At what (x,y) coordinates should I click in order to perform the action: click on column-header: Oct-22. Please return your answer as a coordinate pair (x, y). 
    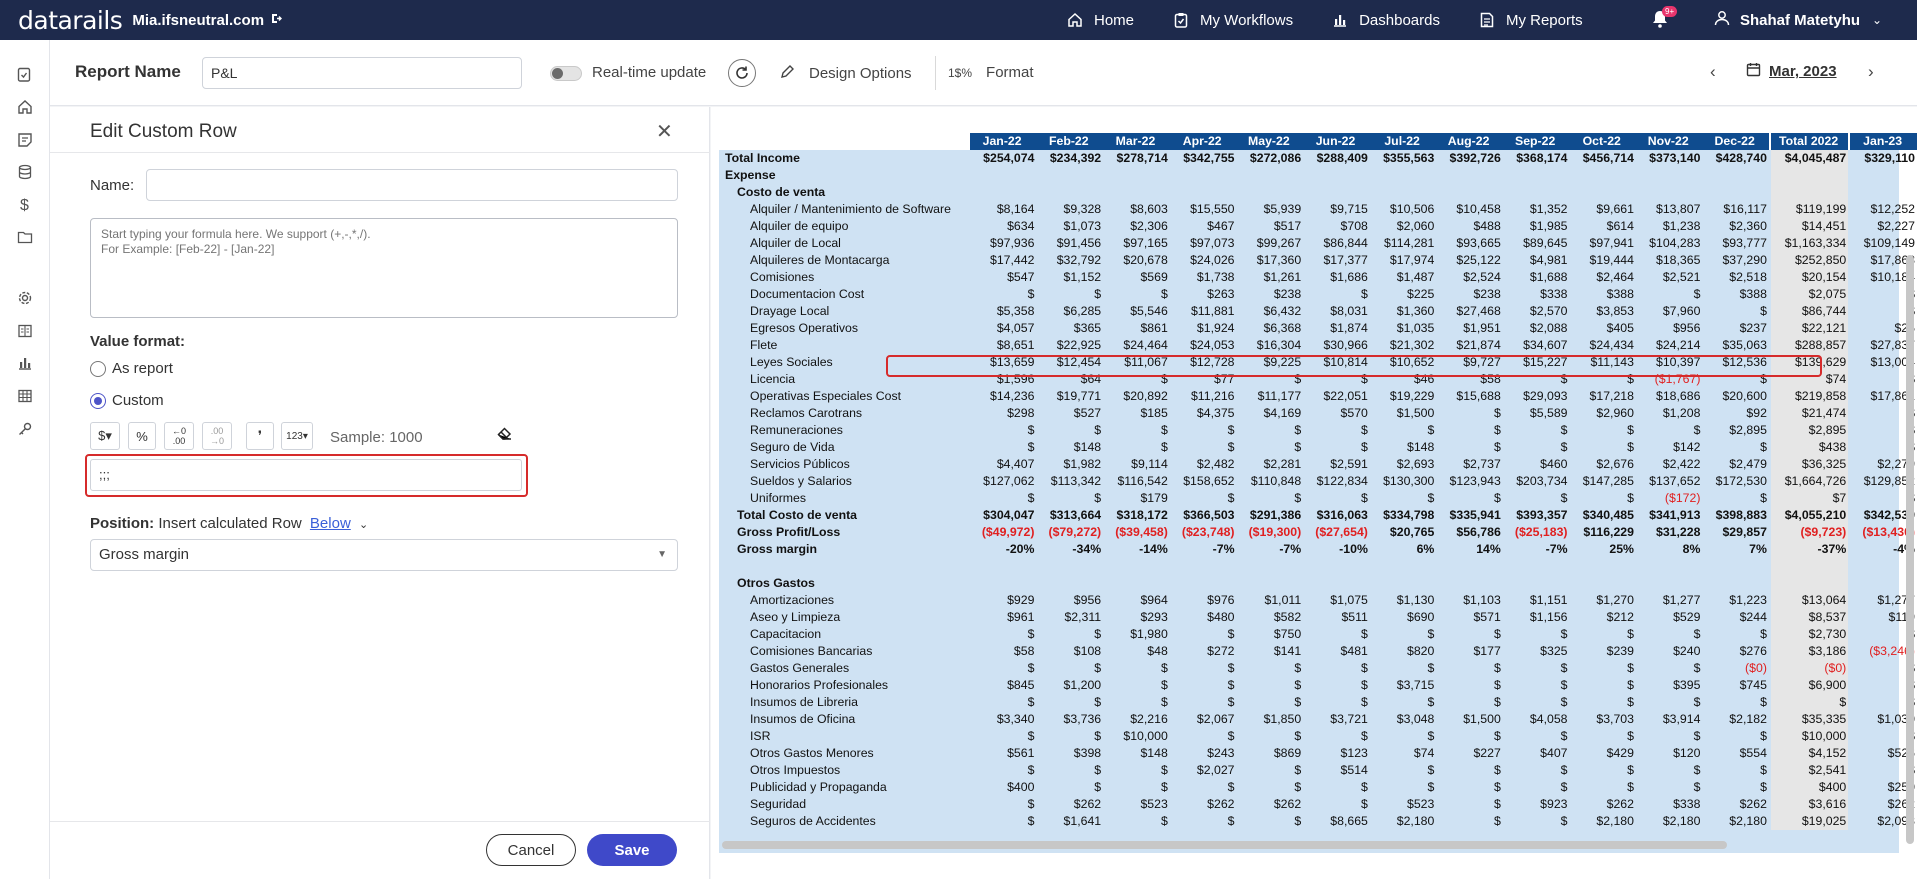
    Looking at the image, I should click on (1602, 141).